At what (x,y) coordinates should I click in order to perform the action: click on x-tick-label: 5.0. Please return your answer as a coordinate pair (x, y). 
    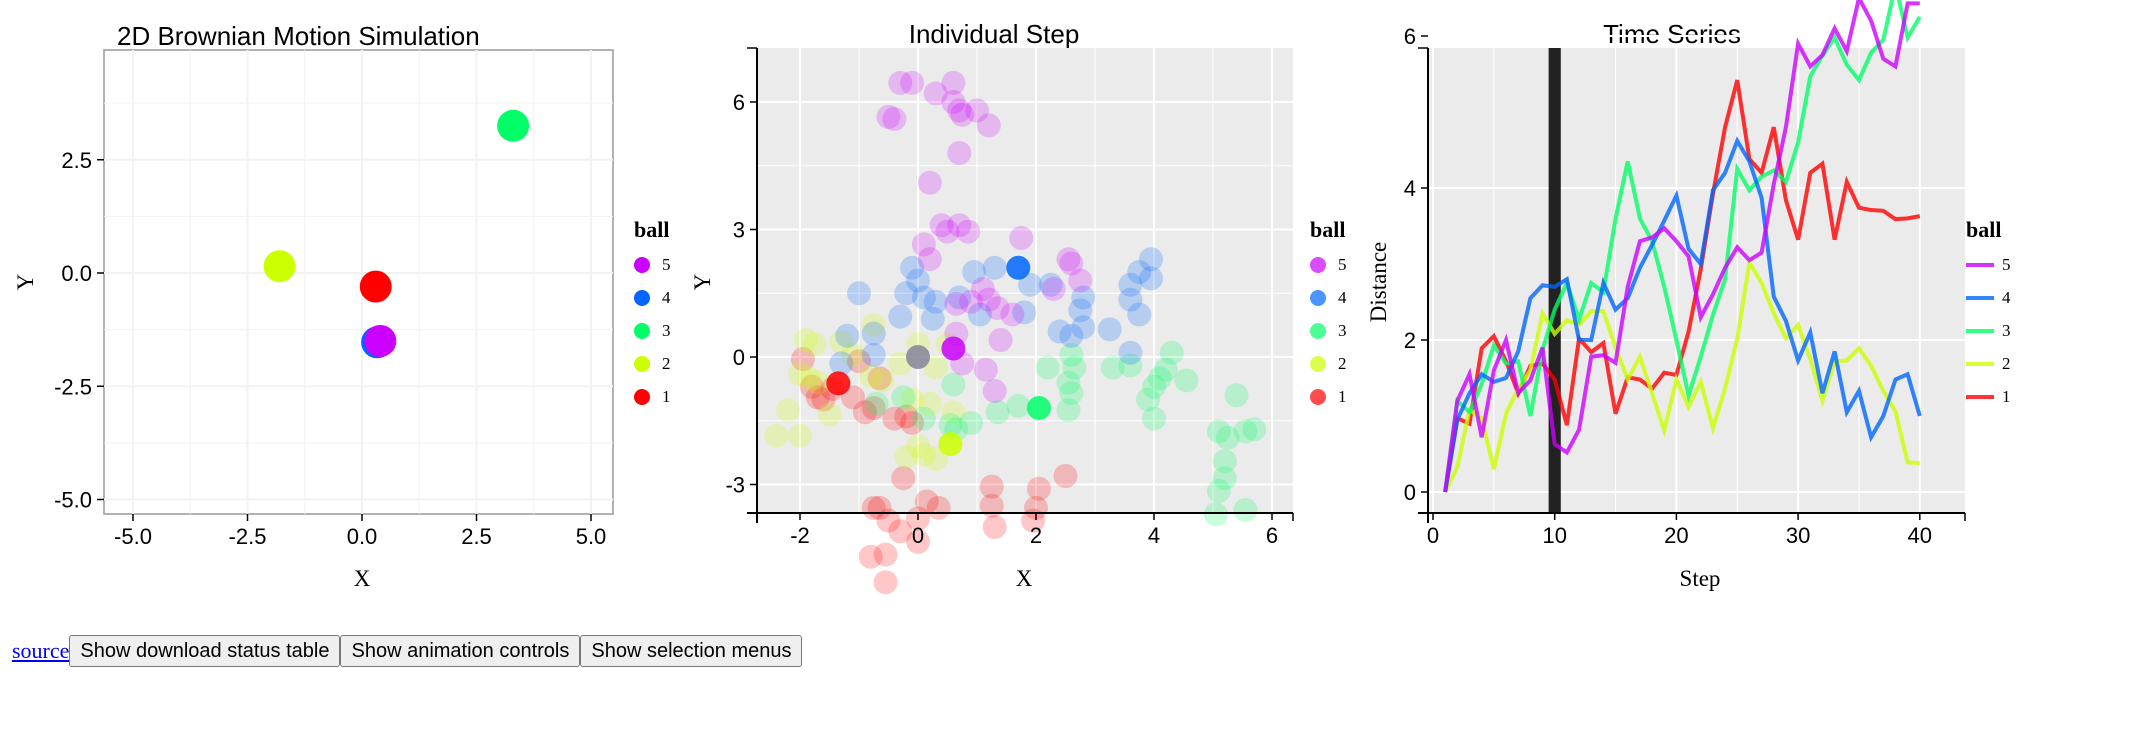
    Looking at the image, I should click on (591, 536).